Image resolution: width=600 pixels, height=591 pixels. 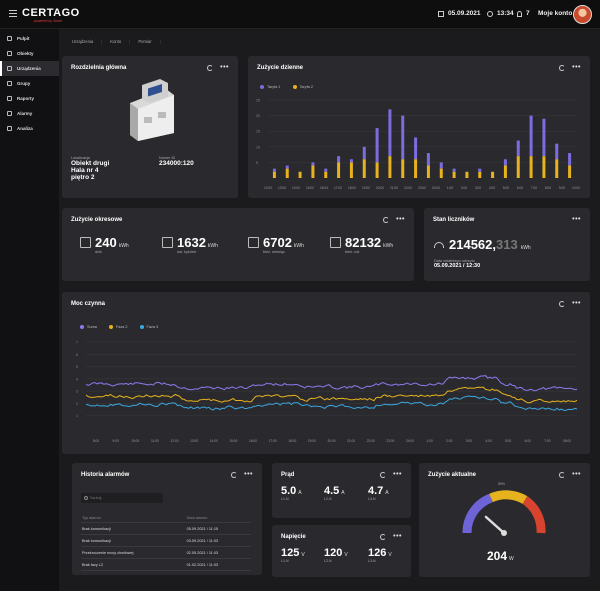 I want to click on x-tick-label: 1:00, so click(x=450, y=188).